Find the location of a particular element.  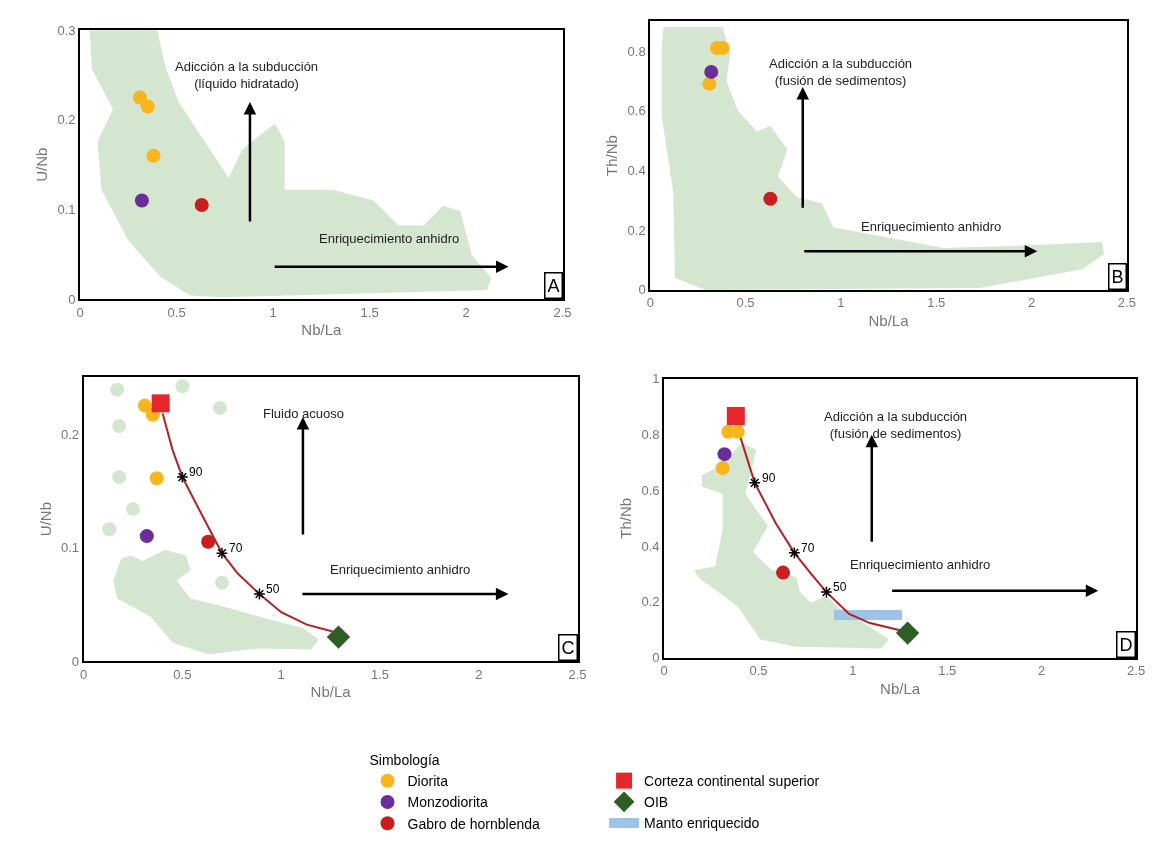

legend-title: Simbología is located at coordinates (404, 760).